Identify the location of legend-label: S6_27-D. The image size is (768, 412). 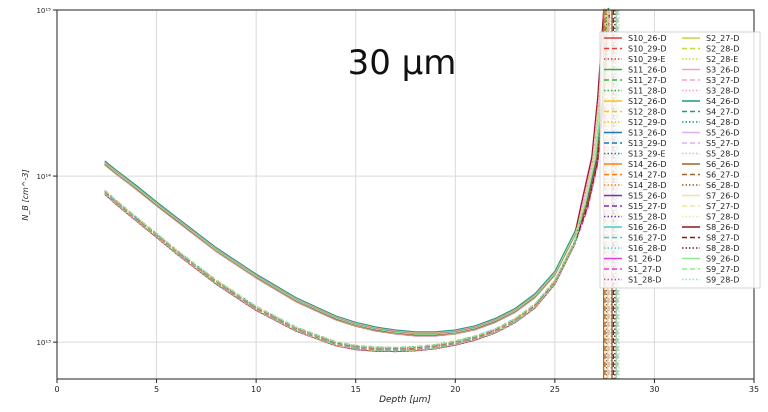
(722, 175).